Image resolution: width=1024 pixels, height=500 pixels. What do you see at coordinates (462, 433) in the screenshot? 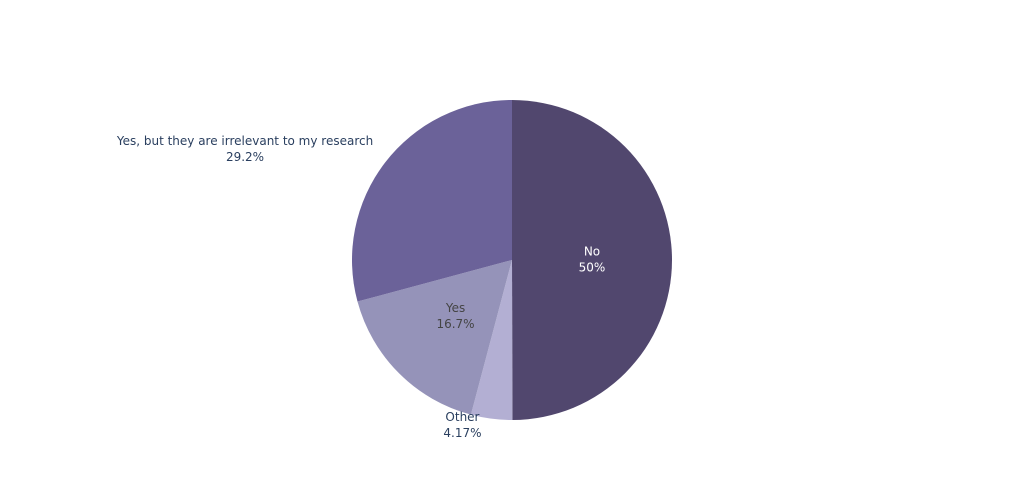
I see `slice-value-label: 4.17%` at bounding box center [462, 433].